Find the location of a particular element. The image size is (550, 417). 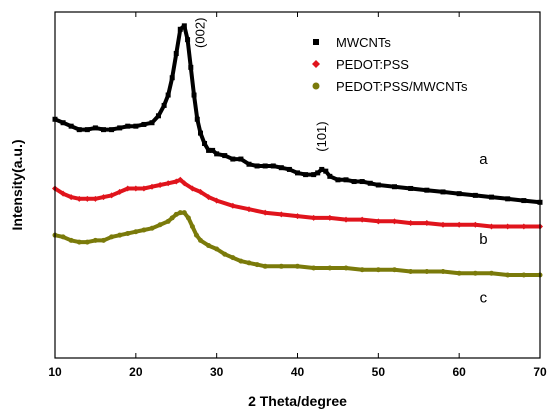

legend-label: PEDOT:PSS is located at coordinates (372, 64).